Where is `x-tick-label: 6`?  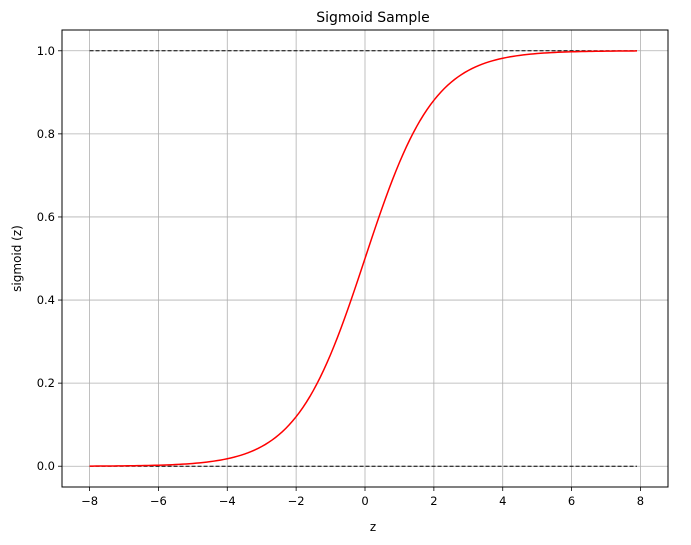
x-tick-label: 6 is located at coordinates (571, 501).